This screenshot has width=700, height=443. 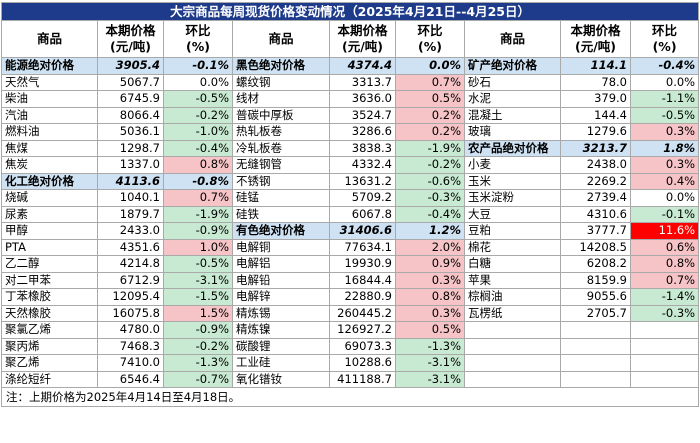 What do you see at coordinates (49, 379) in the screenshot?
I see `commodity-name-cell: 涤纶短纤` at bounding box center [49, 379].